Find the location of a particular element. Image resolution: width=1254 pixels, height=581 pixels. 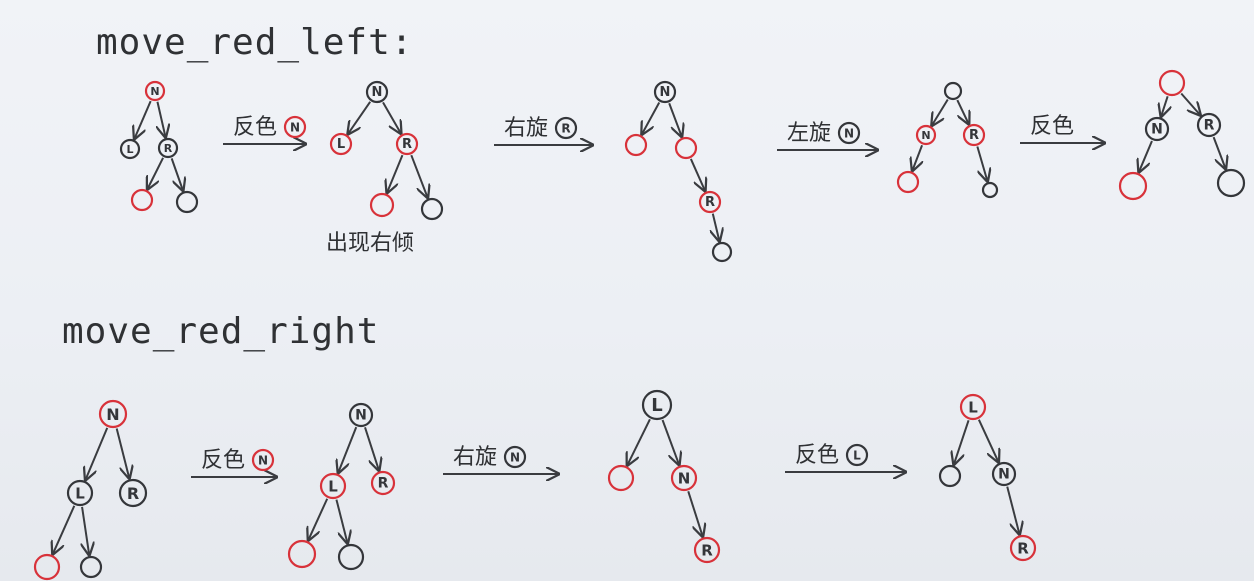

operation-step: 右旋 N is located at coordinates (500, 459).